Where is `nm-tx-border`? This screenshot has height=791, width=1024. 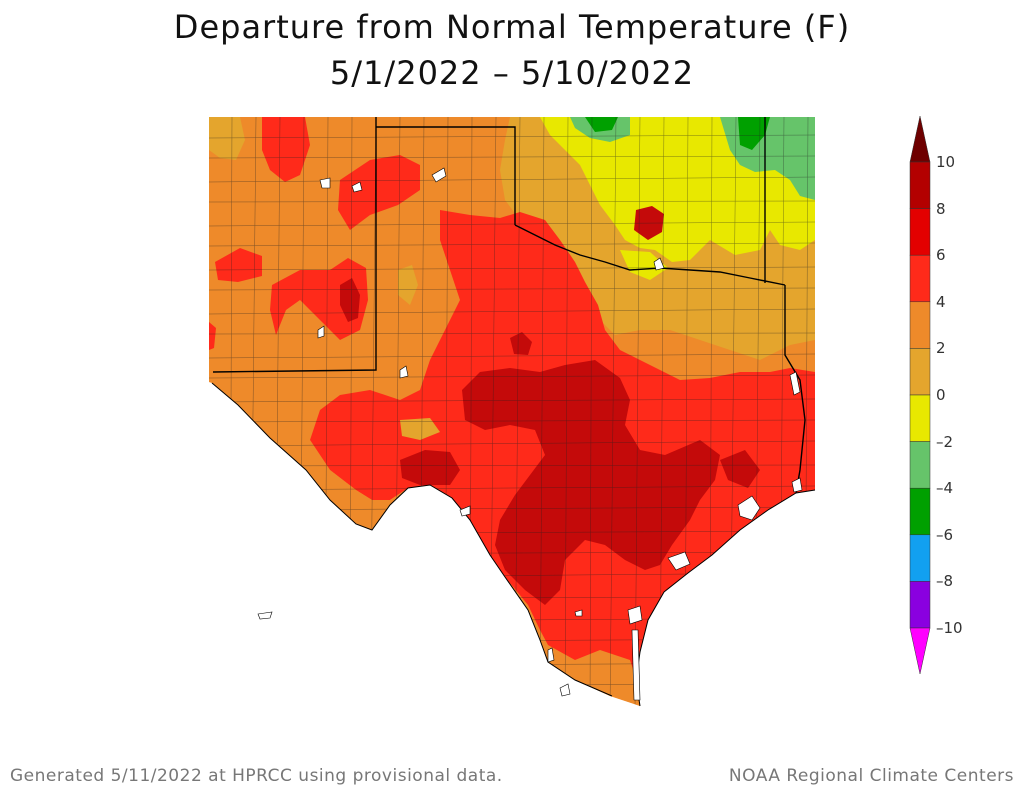
nm-tx-border is located at coordinates (294, 245).